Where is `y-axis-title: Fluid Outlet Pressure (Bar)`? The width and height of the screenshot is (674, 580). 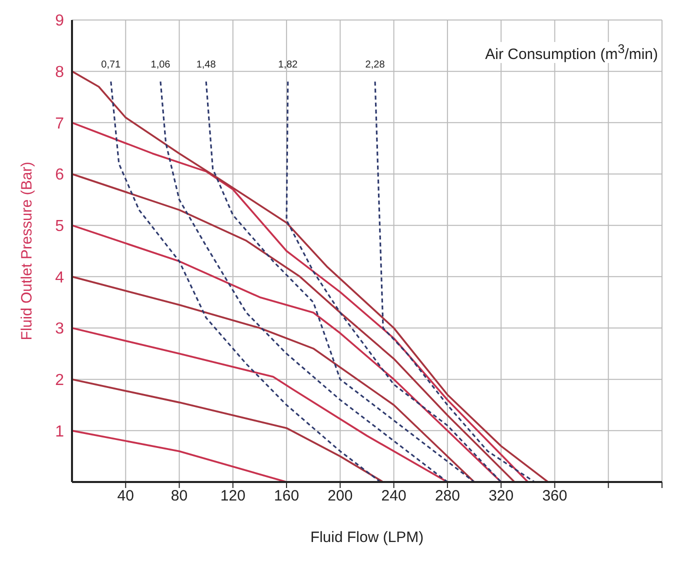
y-axis-title: Fluid Outlet Pressure (Bar) is located at coordinates (27, 251).